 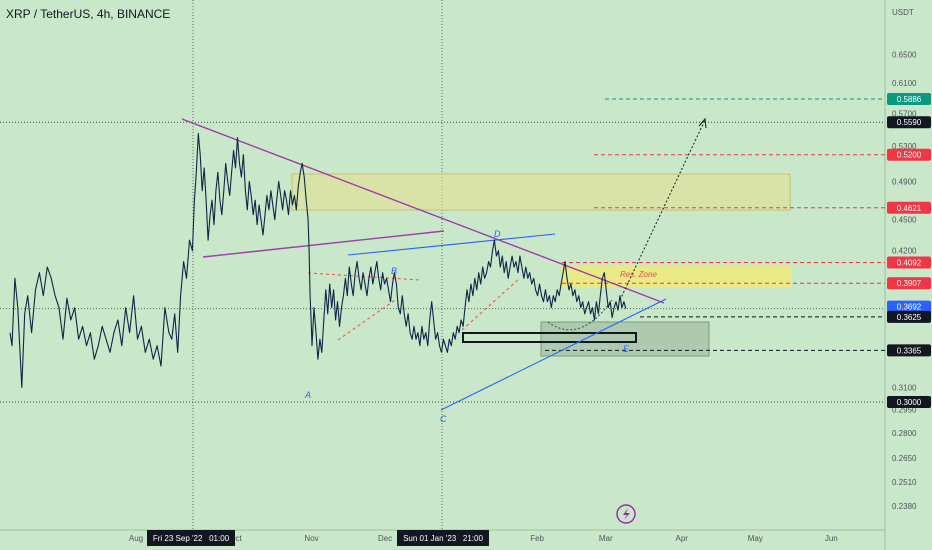 I want to click on wave-d-line, so click(x=491, y=304).